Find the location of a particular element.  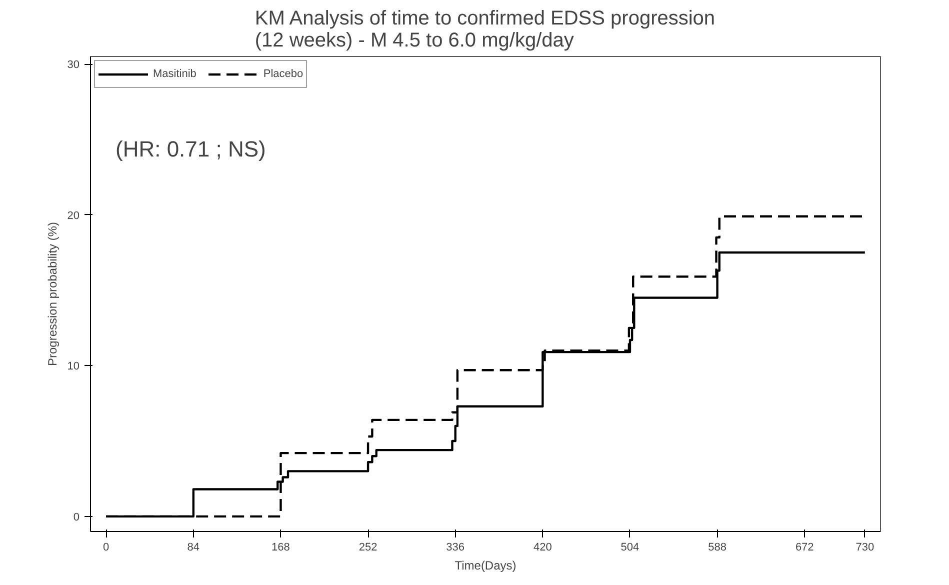

annotation: (HR: 0.71 ; NS) is located at coordinates (191, 149).